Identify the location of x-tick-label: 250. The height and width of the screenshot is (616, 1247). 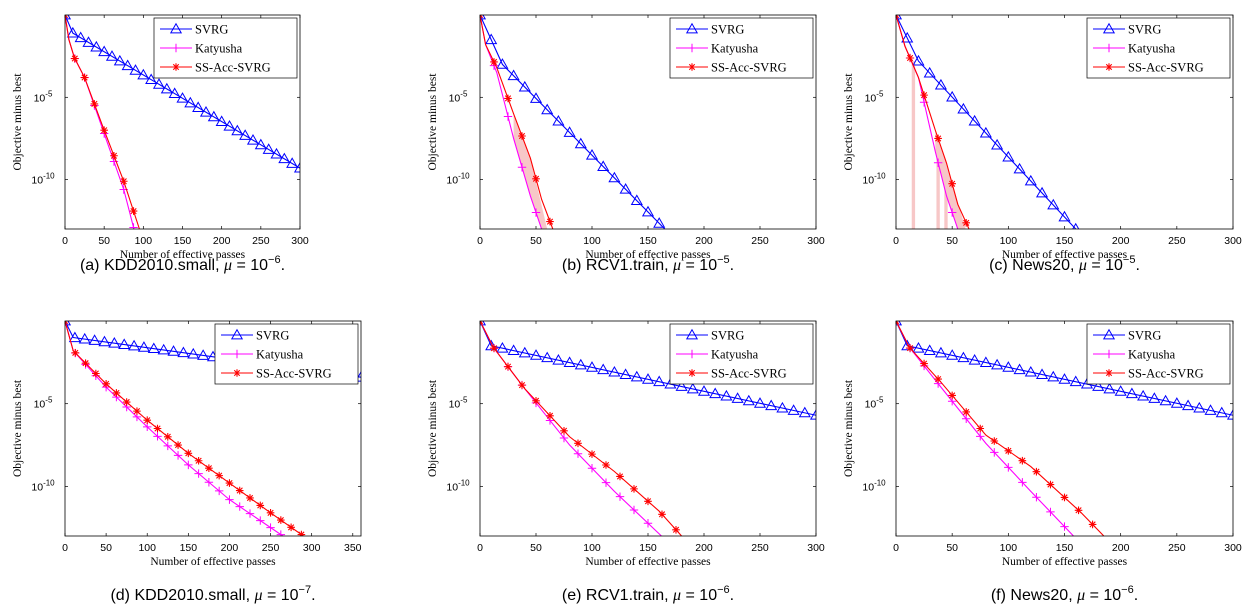
(1177, 241).